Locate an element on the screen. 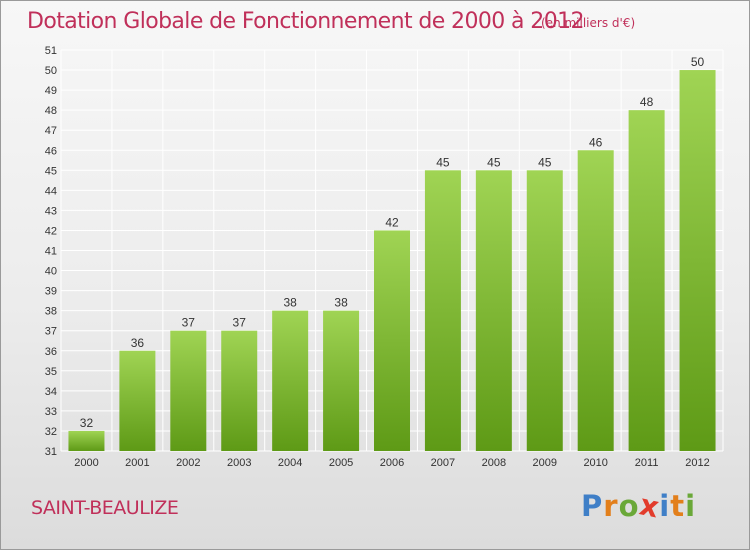 The height and width of the screenshot is (550, 750). x-tick-label: 2006 is located at coordinates (392, 463).